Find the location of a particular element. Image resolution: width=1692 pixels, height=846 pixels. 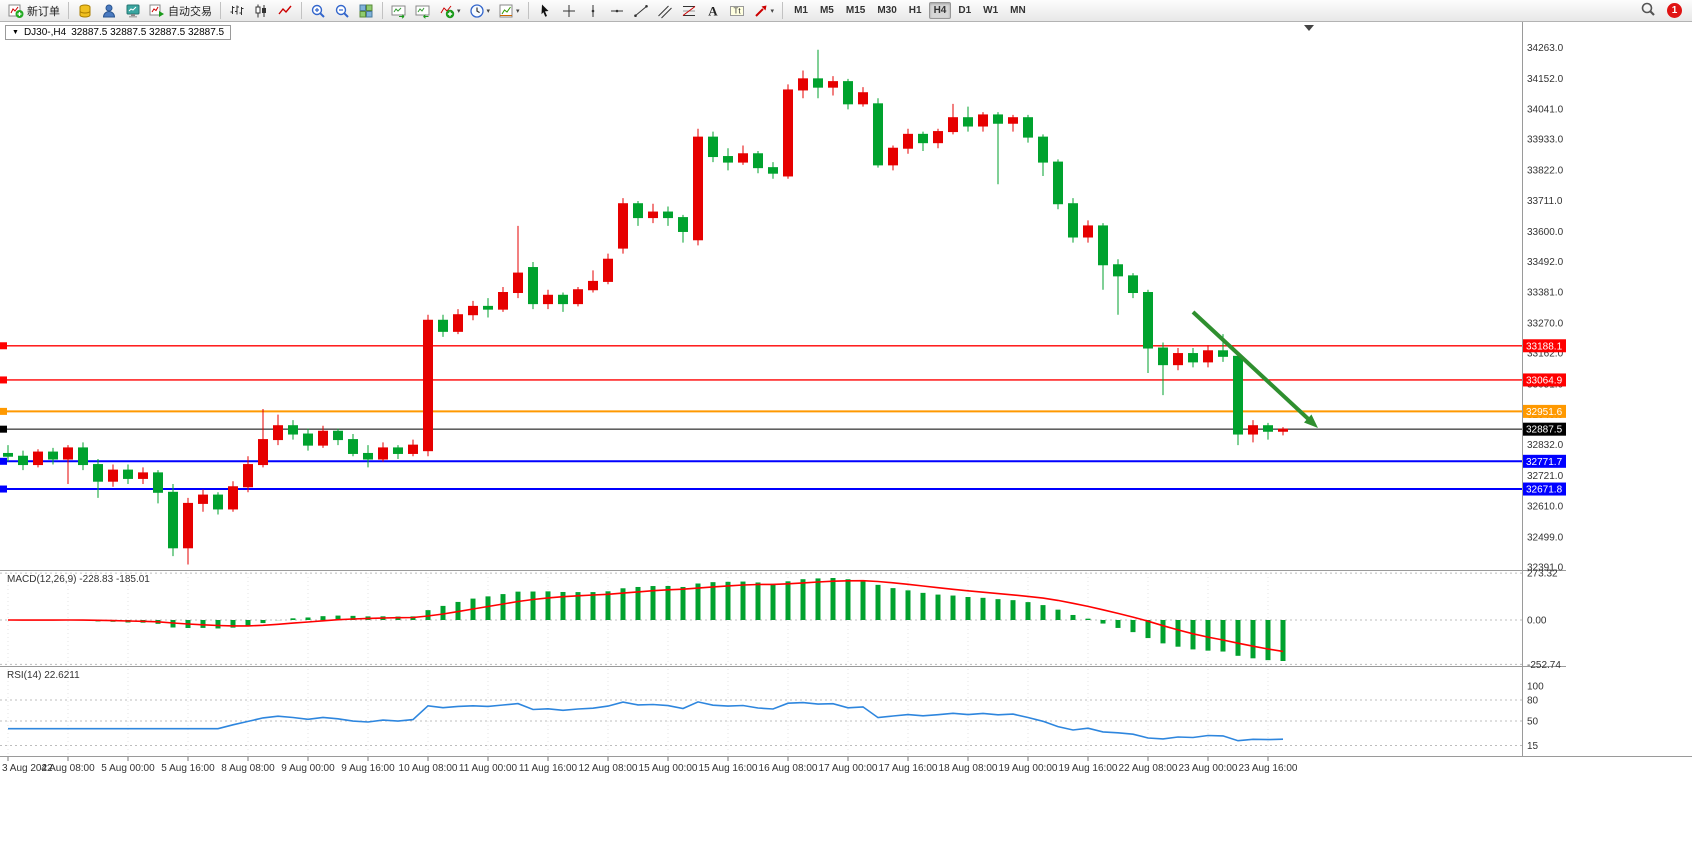

time-axis-label: 8 Aug 08:00 is located at coordinates (248, 768).